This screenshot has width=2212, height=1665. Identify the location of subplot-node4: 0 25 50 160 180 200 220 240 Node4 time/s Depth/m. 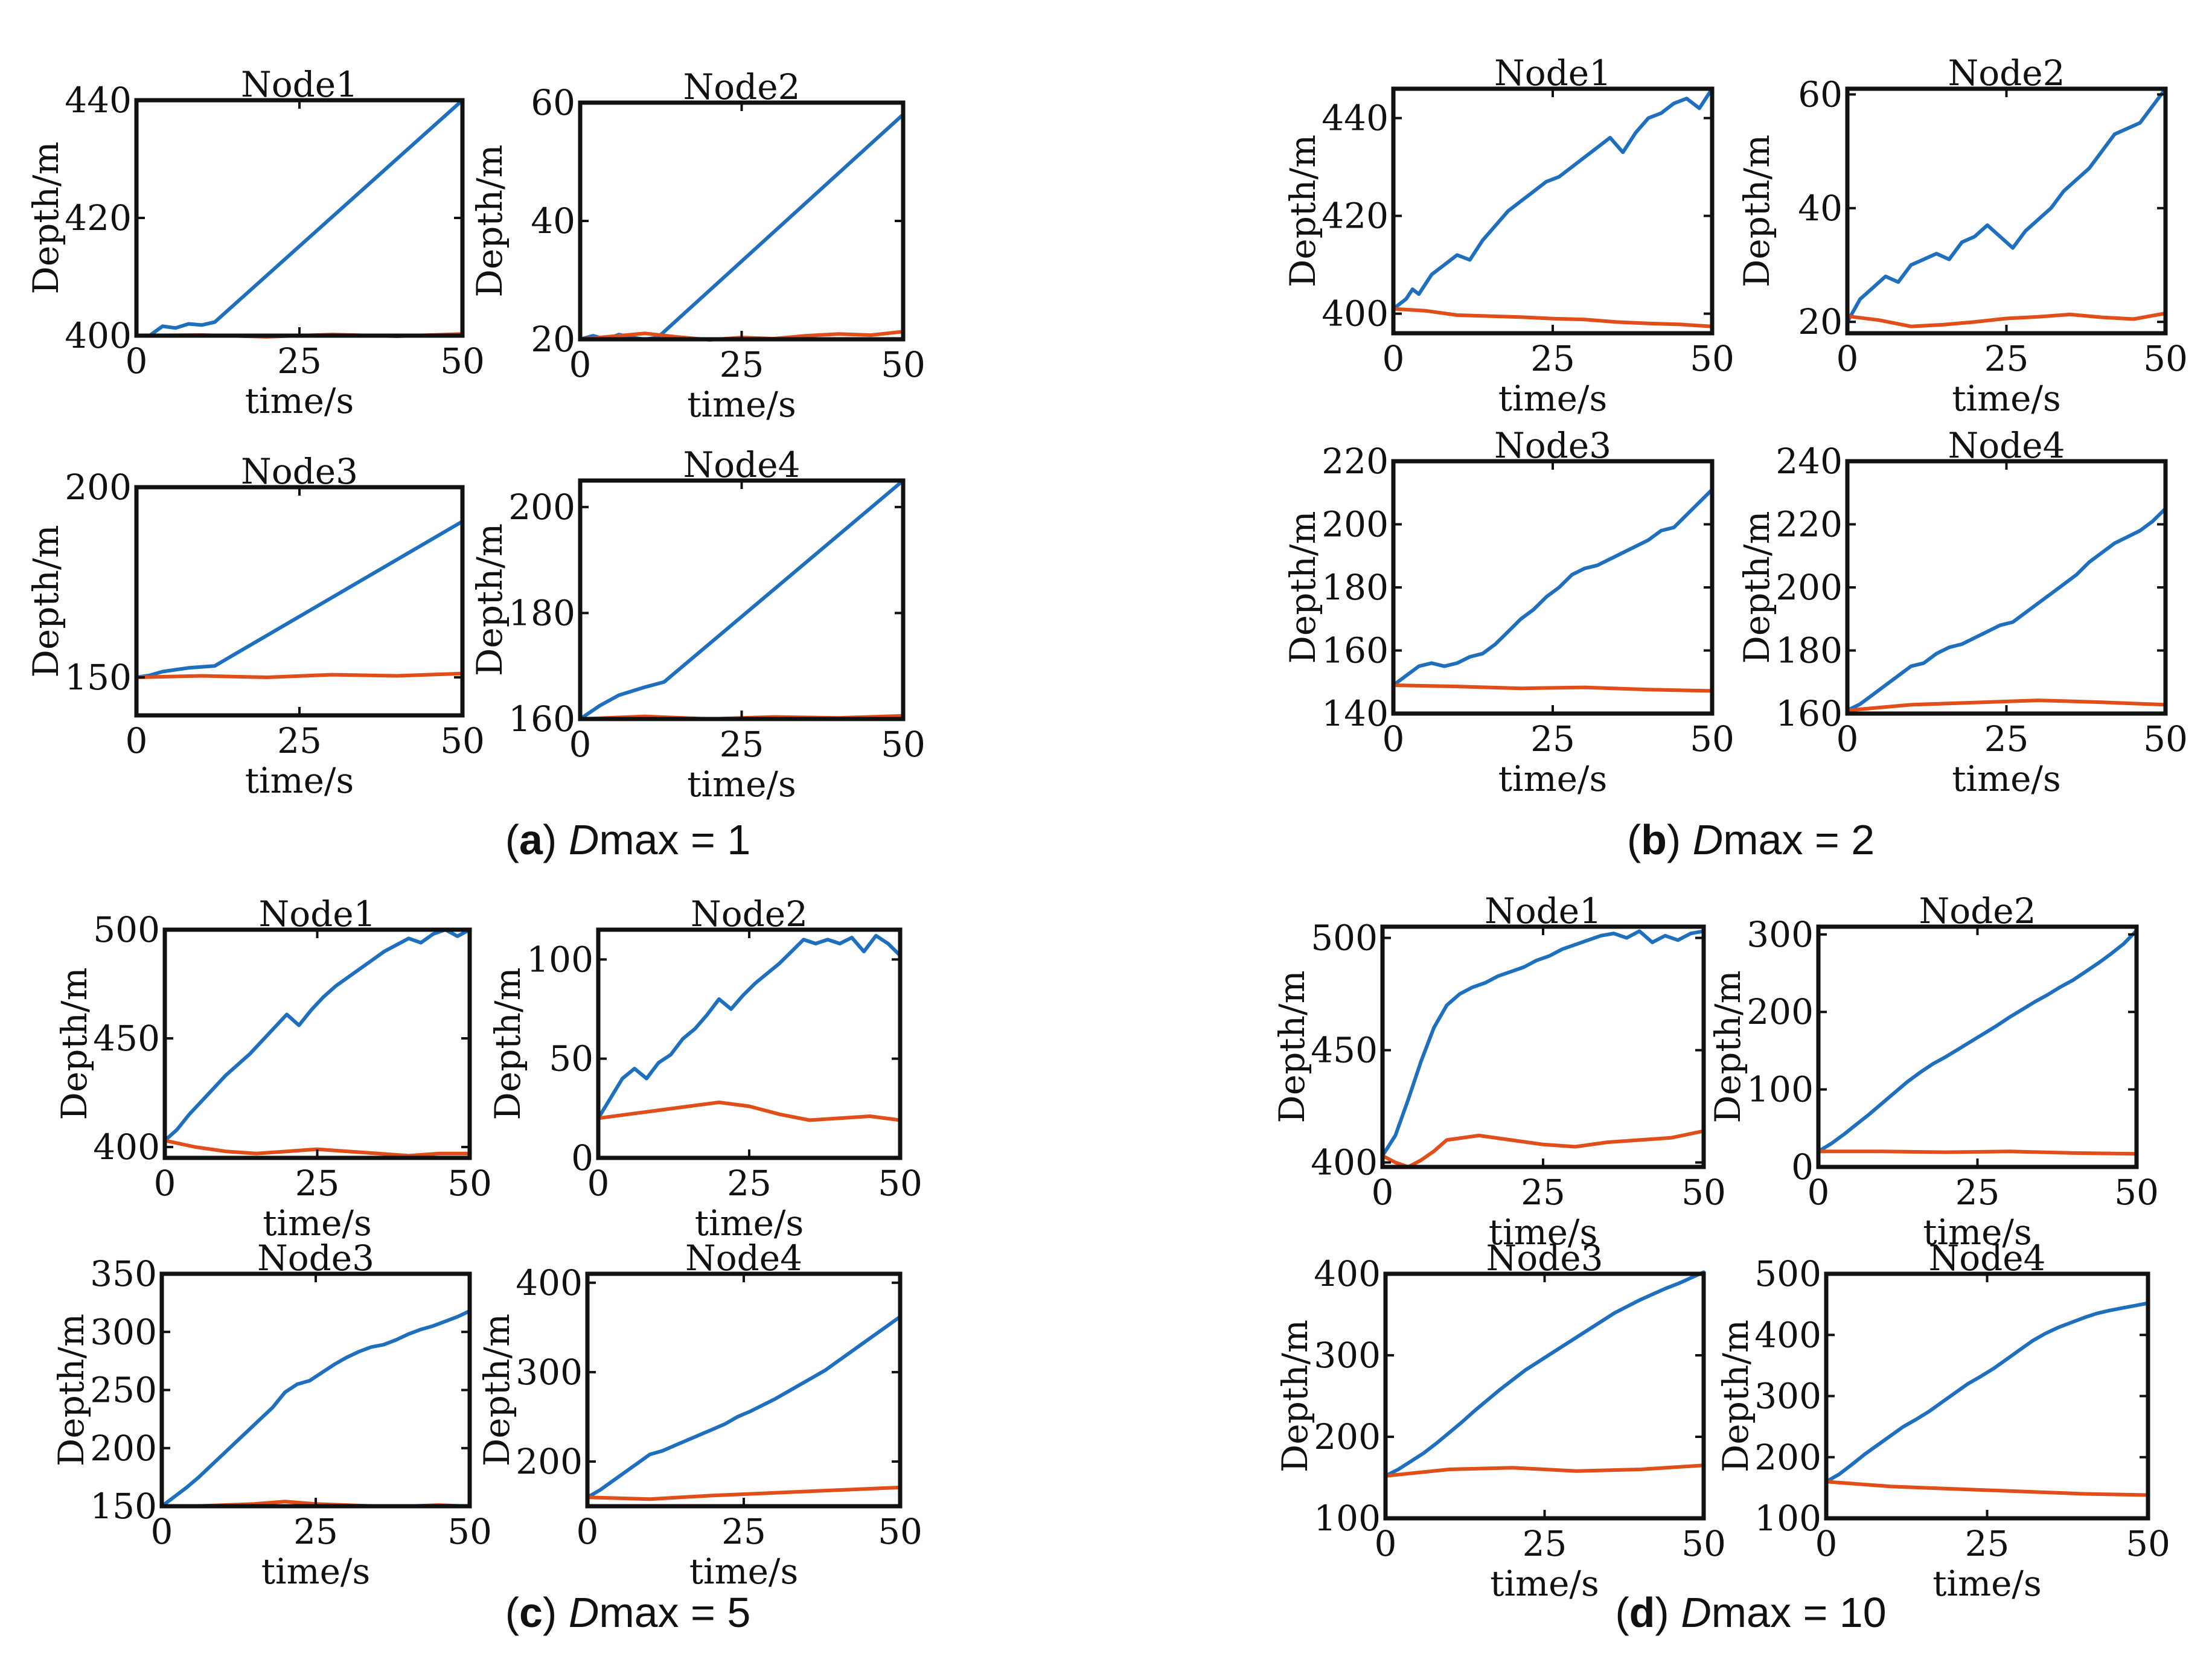
(1962, 612).